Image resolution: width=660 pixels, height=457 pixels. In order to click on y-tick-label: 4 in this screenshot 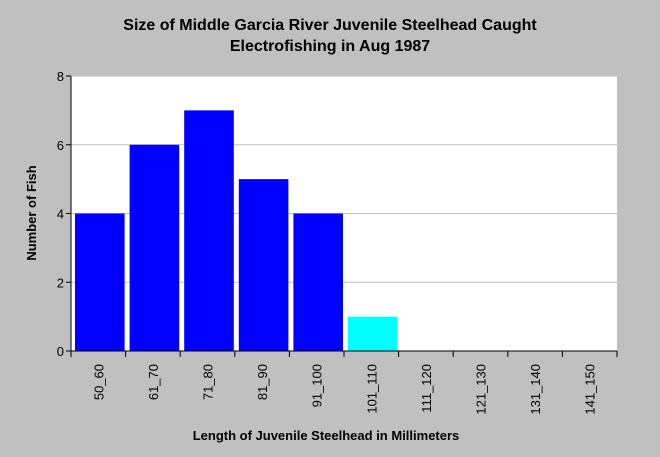, I will do `click(60, 214)`.